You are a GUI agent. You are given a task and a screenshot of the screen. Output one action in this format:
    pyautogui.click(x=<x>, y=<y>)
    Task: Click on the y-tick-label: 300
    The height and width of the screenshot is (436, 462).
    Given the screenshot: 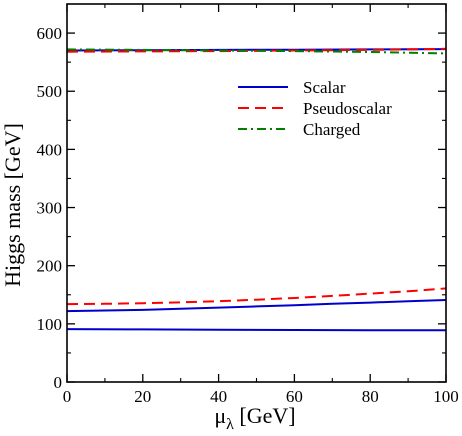 What is the action you would take?
    pyautogui.click(x=50, y=208)
    